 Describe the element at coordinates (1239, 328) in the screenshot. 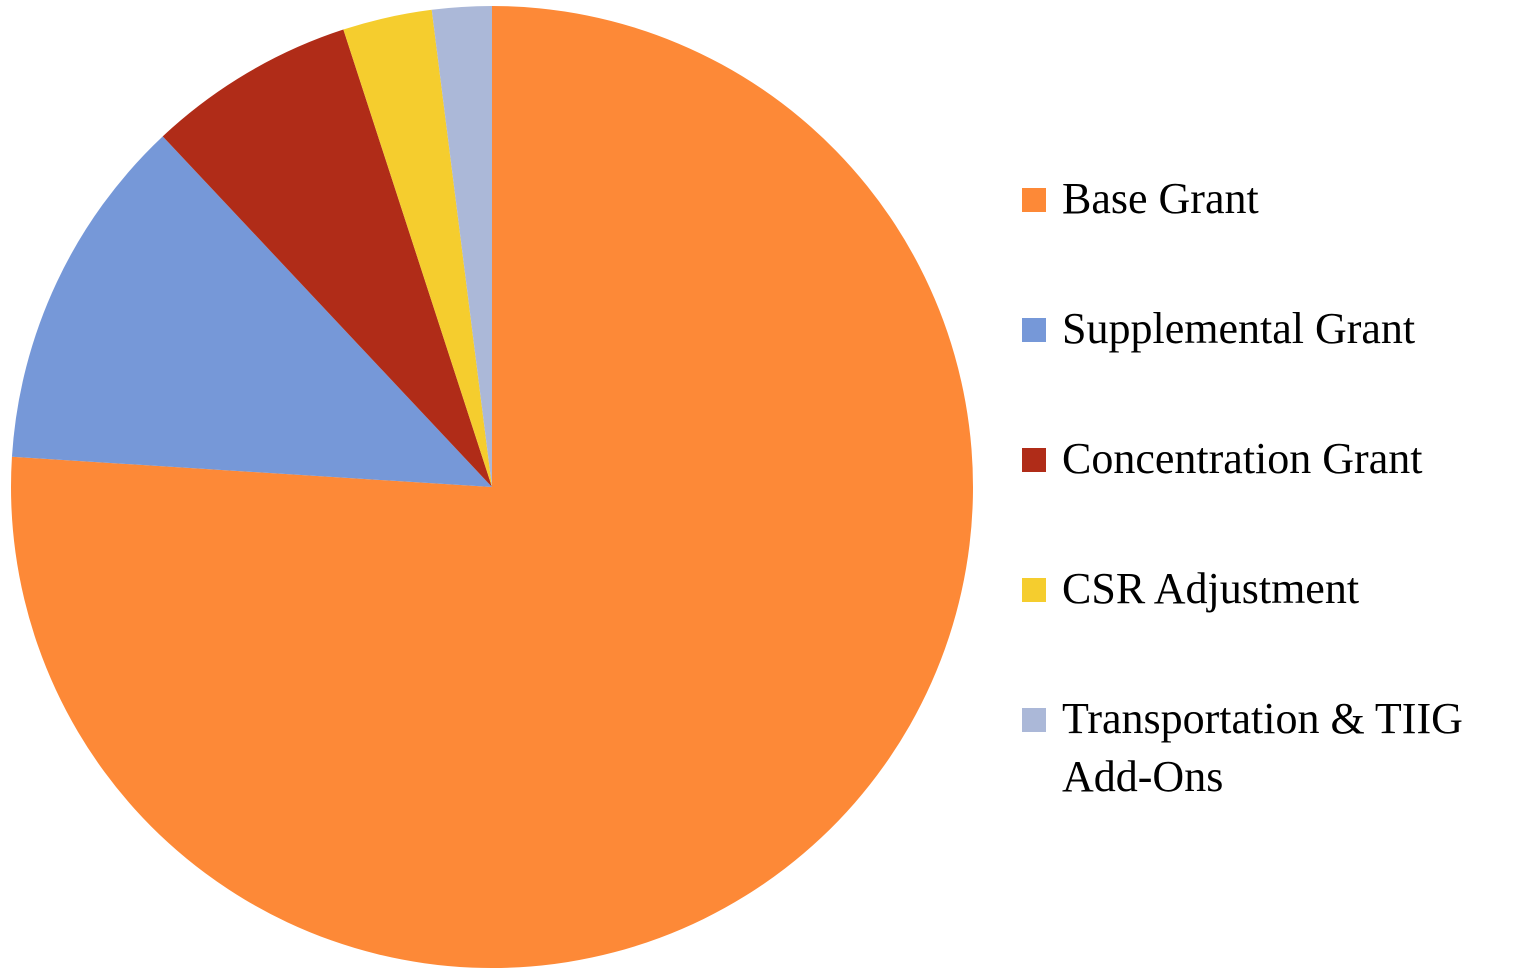

I see `legend-label: Supplemental Grant` at that location.